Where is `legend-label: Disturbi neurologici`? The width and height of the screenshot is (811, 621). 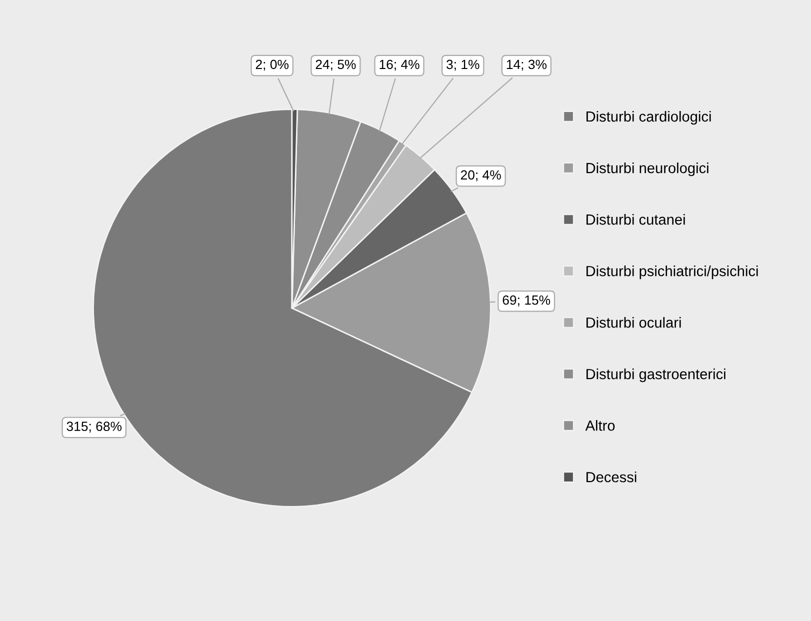
legend-label: Disturbi neurologici is located at coordinates (647, 169).